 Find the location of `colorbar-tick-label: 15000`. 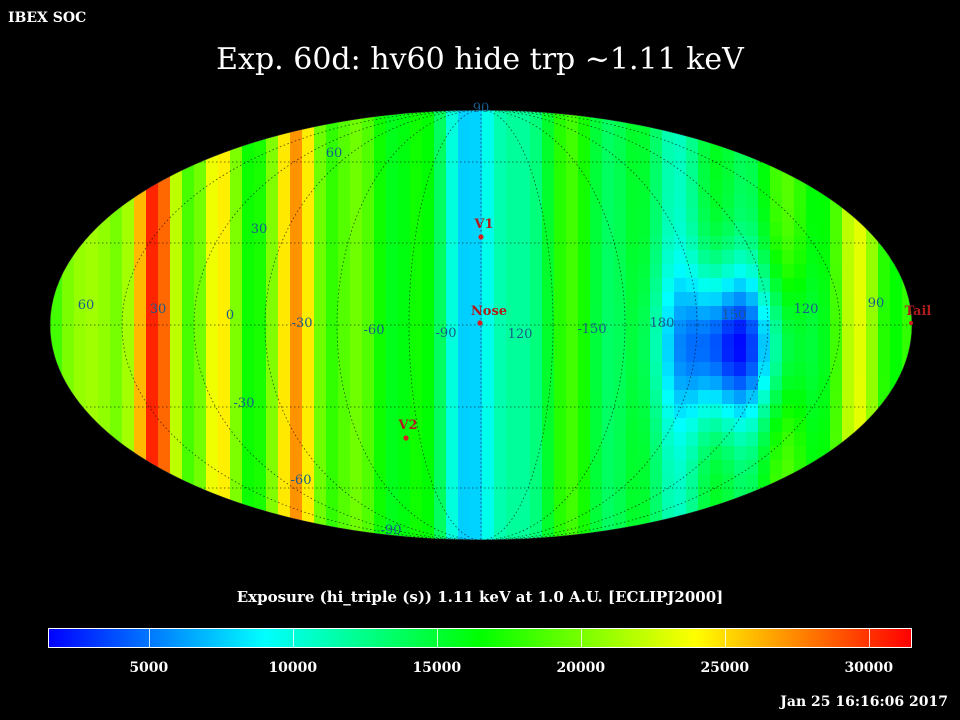

colorbar-tick-label: 15000 is located at coordinates (437, 668).